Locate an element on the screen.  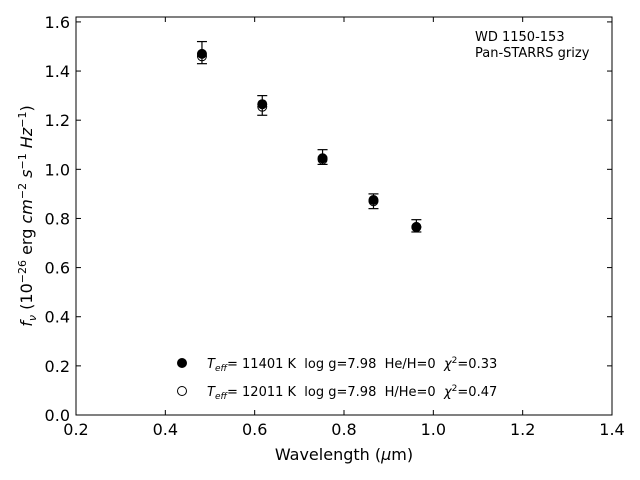
annotation-object: WD 1150-153 is located at coordinates (520, 37).